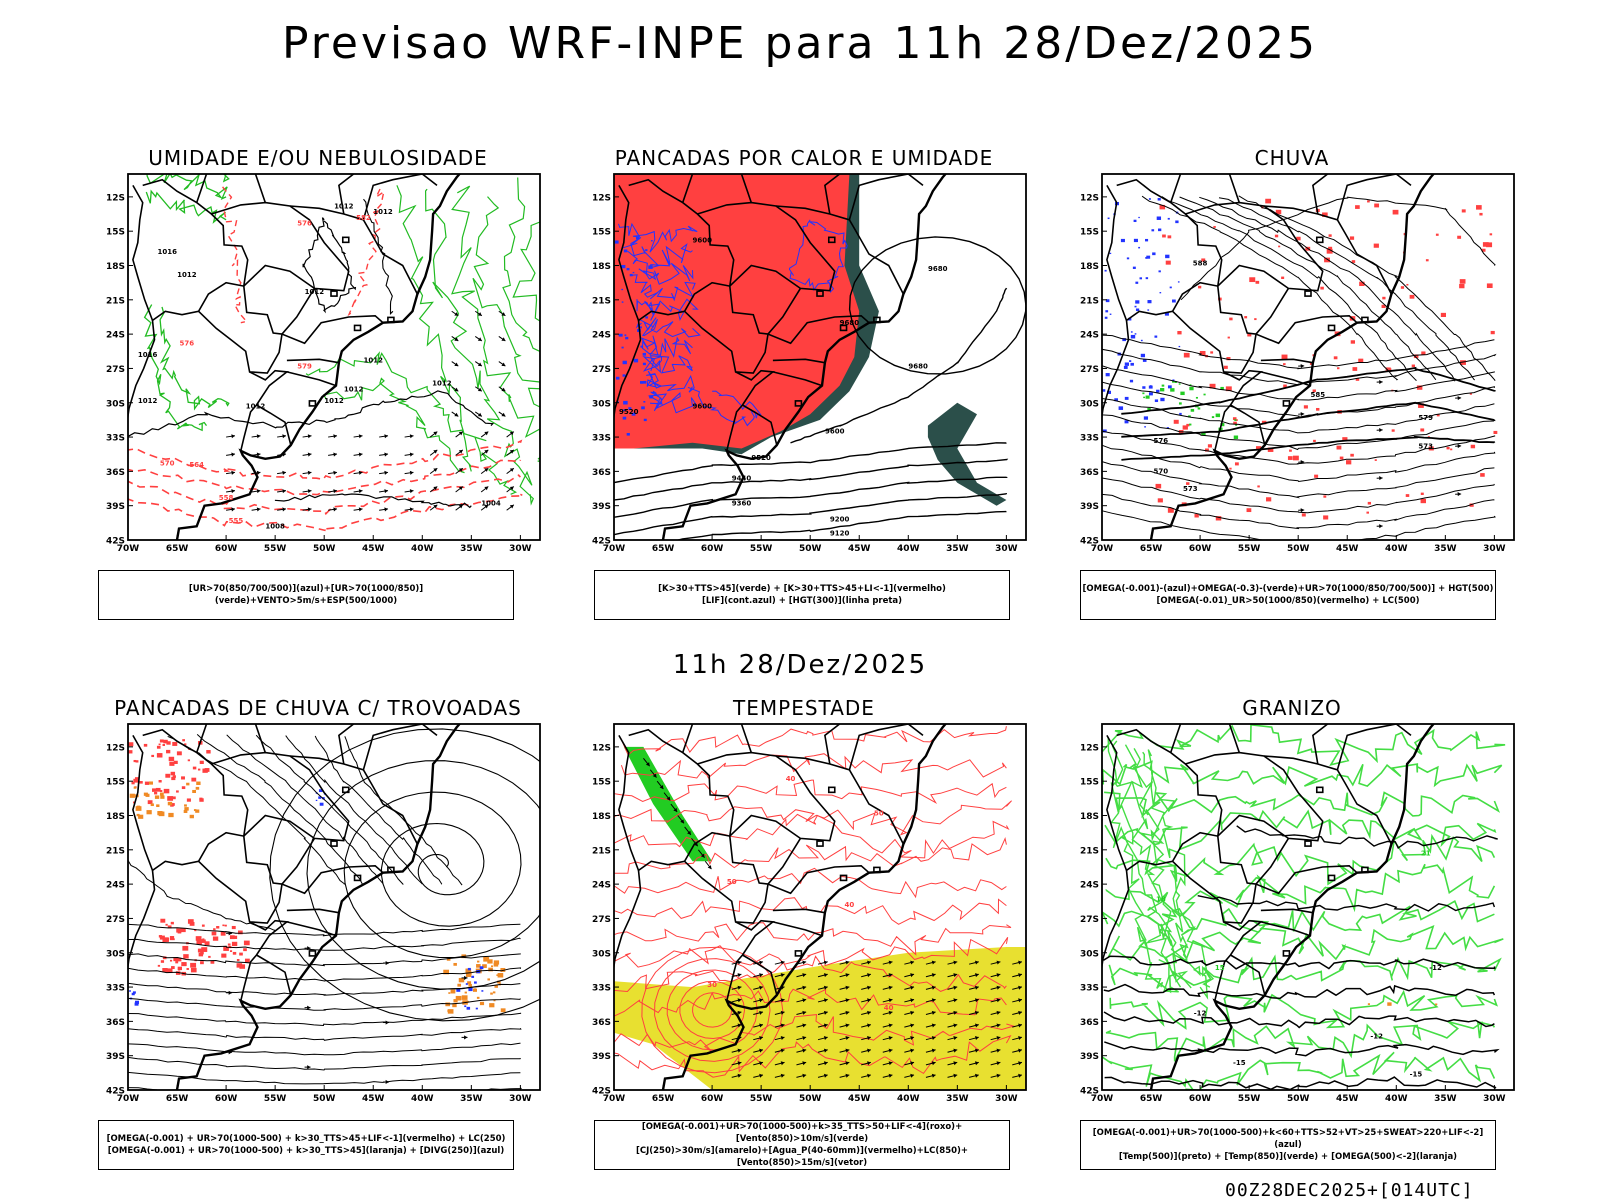 The width and height of the screenshot is (1600, 1201). I want to click on contour-label: 9520, so click(629, 412).